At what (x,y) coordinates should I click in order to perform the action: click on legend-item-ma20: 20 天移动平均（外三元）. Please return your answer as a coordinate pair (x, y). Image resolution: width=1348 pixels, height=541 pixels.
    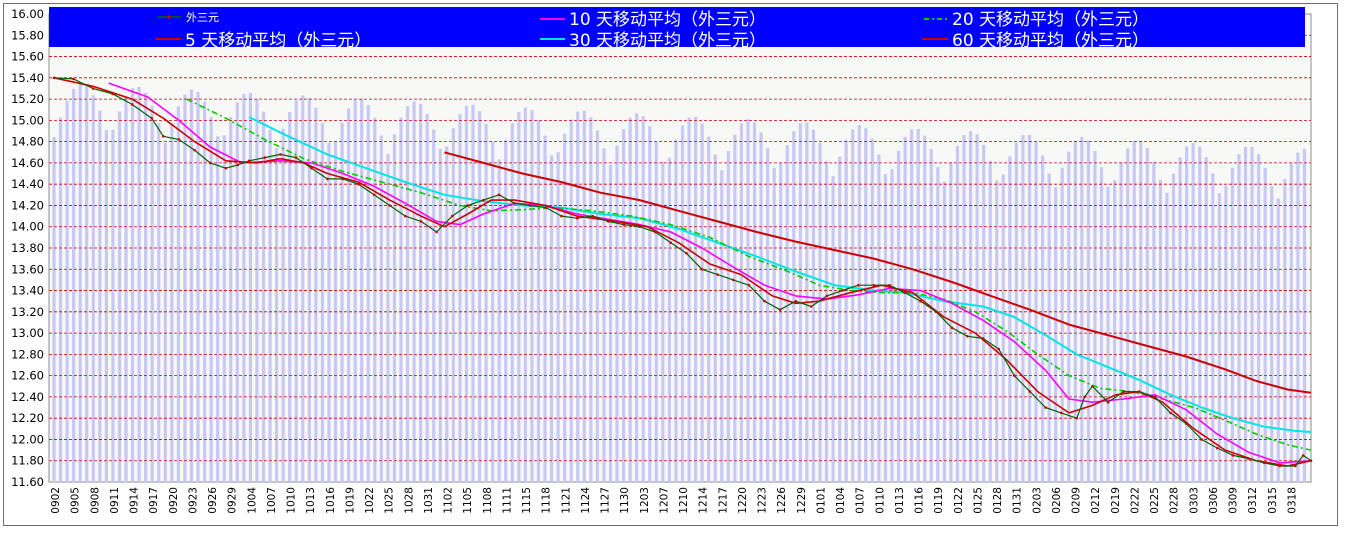
    Looking at the image, I should click on (1036, 20).